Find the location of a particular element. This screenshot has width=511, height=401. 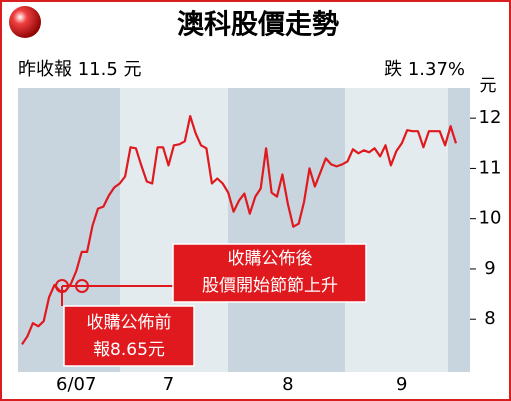

logo-ball is located at coordinates (25, 22).